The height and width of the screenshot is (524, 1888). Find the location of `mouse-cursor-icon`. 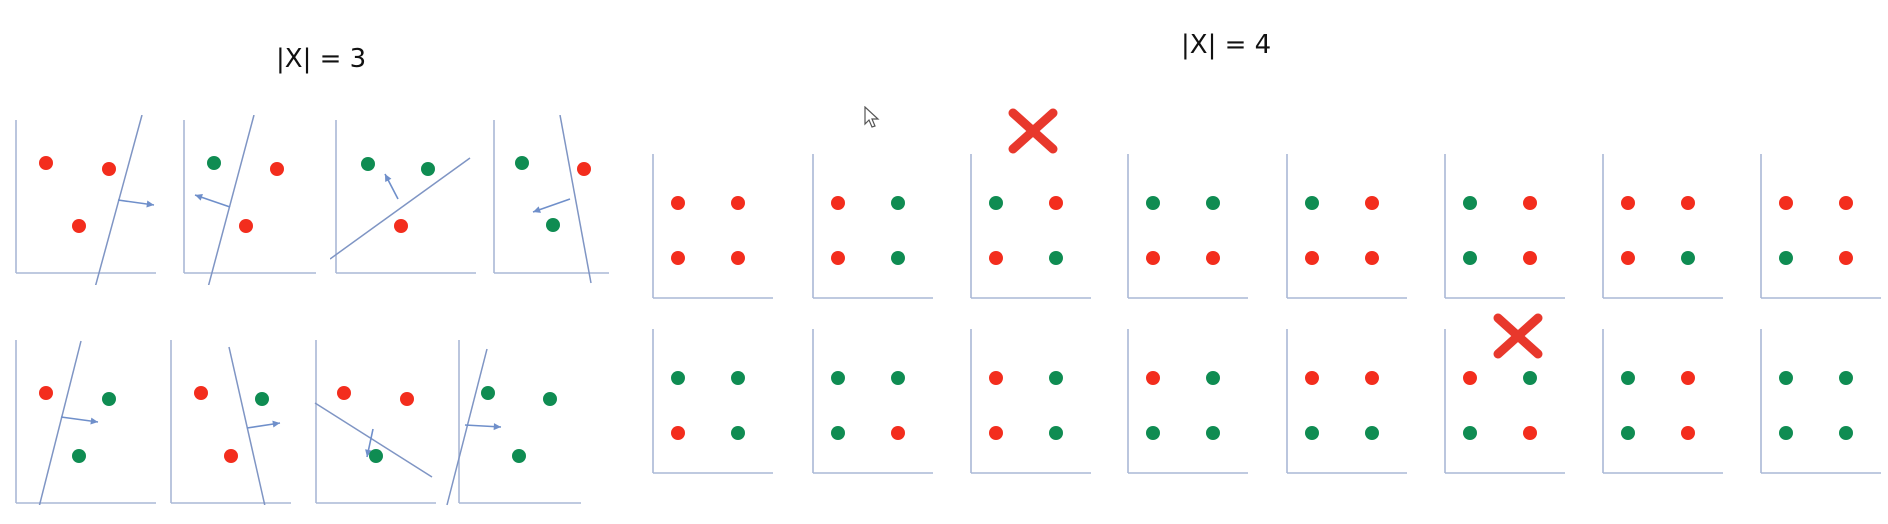

mouse-cursor-icon is located at coordinates (872, 117).